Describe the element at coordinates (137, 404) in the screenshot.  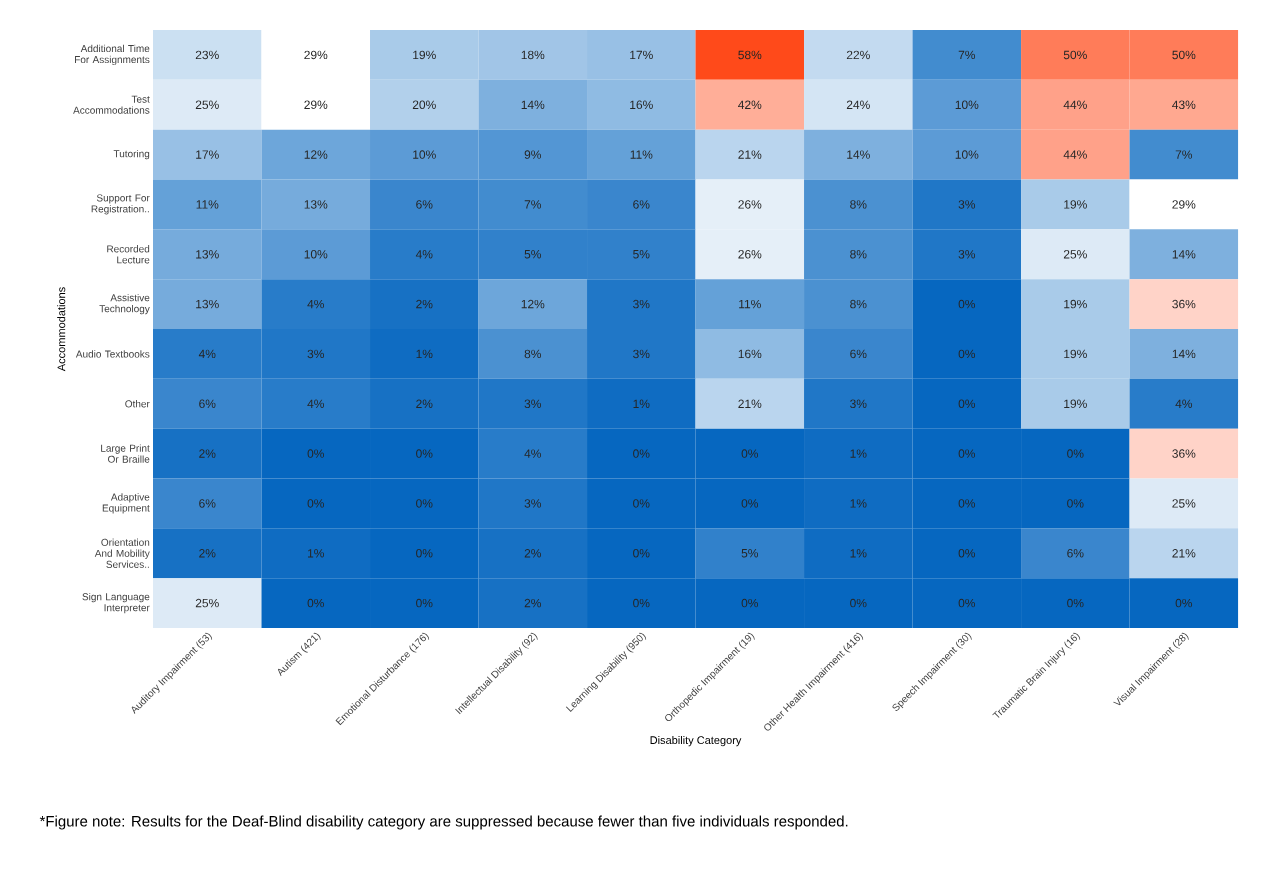
I see `y-tick-label: Other` at that location.